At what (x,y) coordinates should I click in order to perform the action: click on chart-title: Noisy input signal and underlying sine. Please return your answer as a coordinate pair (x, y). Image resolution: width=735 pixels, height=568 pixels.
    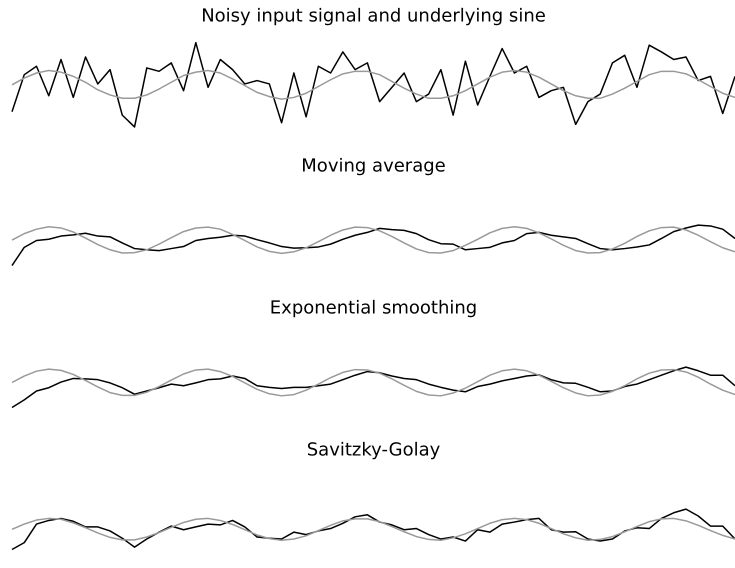
    Looking at the image, I should click on (373, 15).